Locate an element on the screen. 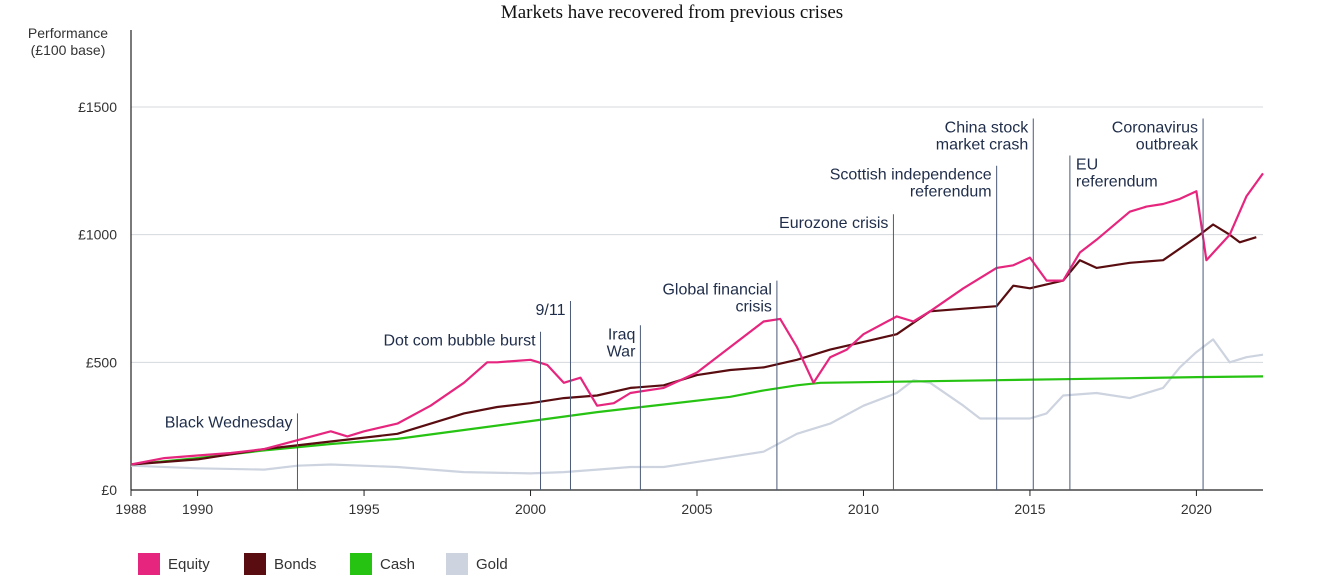  x-tick-label: 1988 is located at coordinates (130, 509).